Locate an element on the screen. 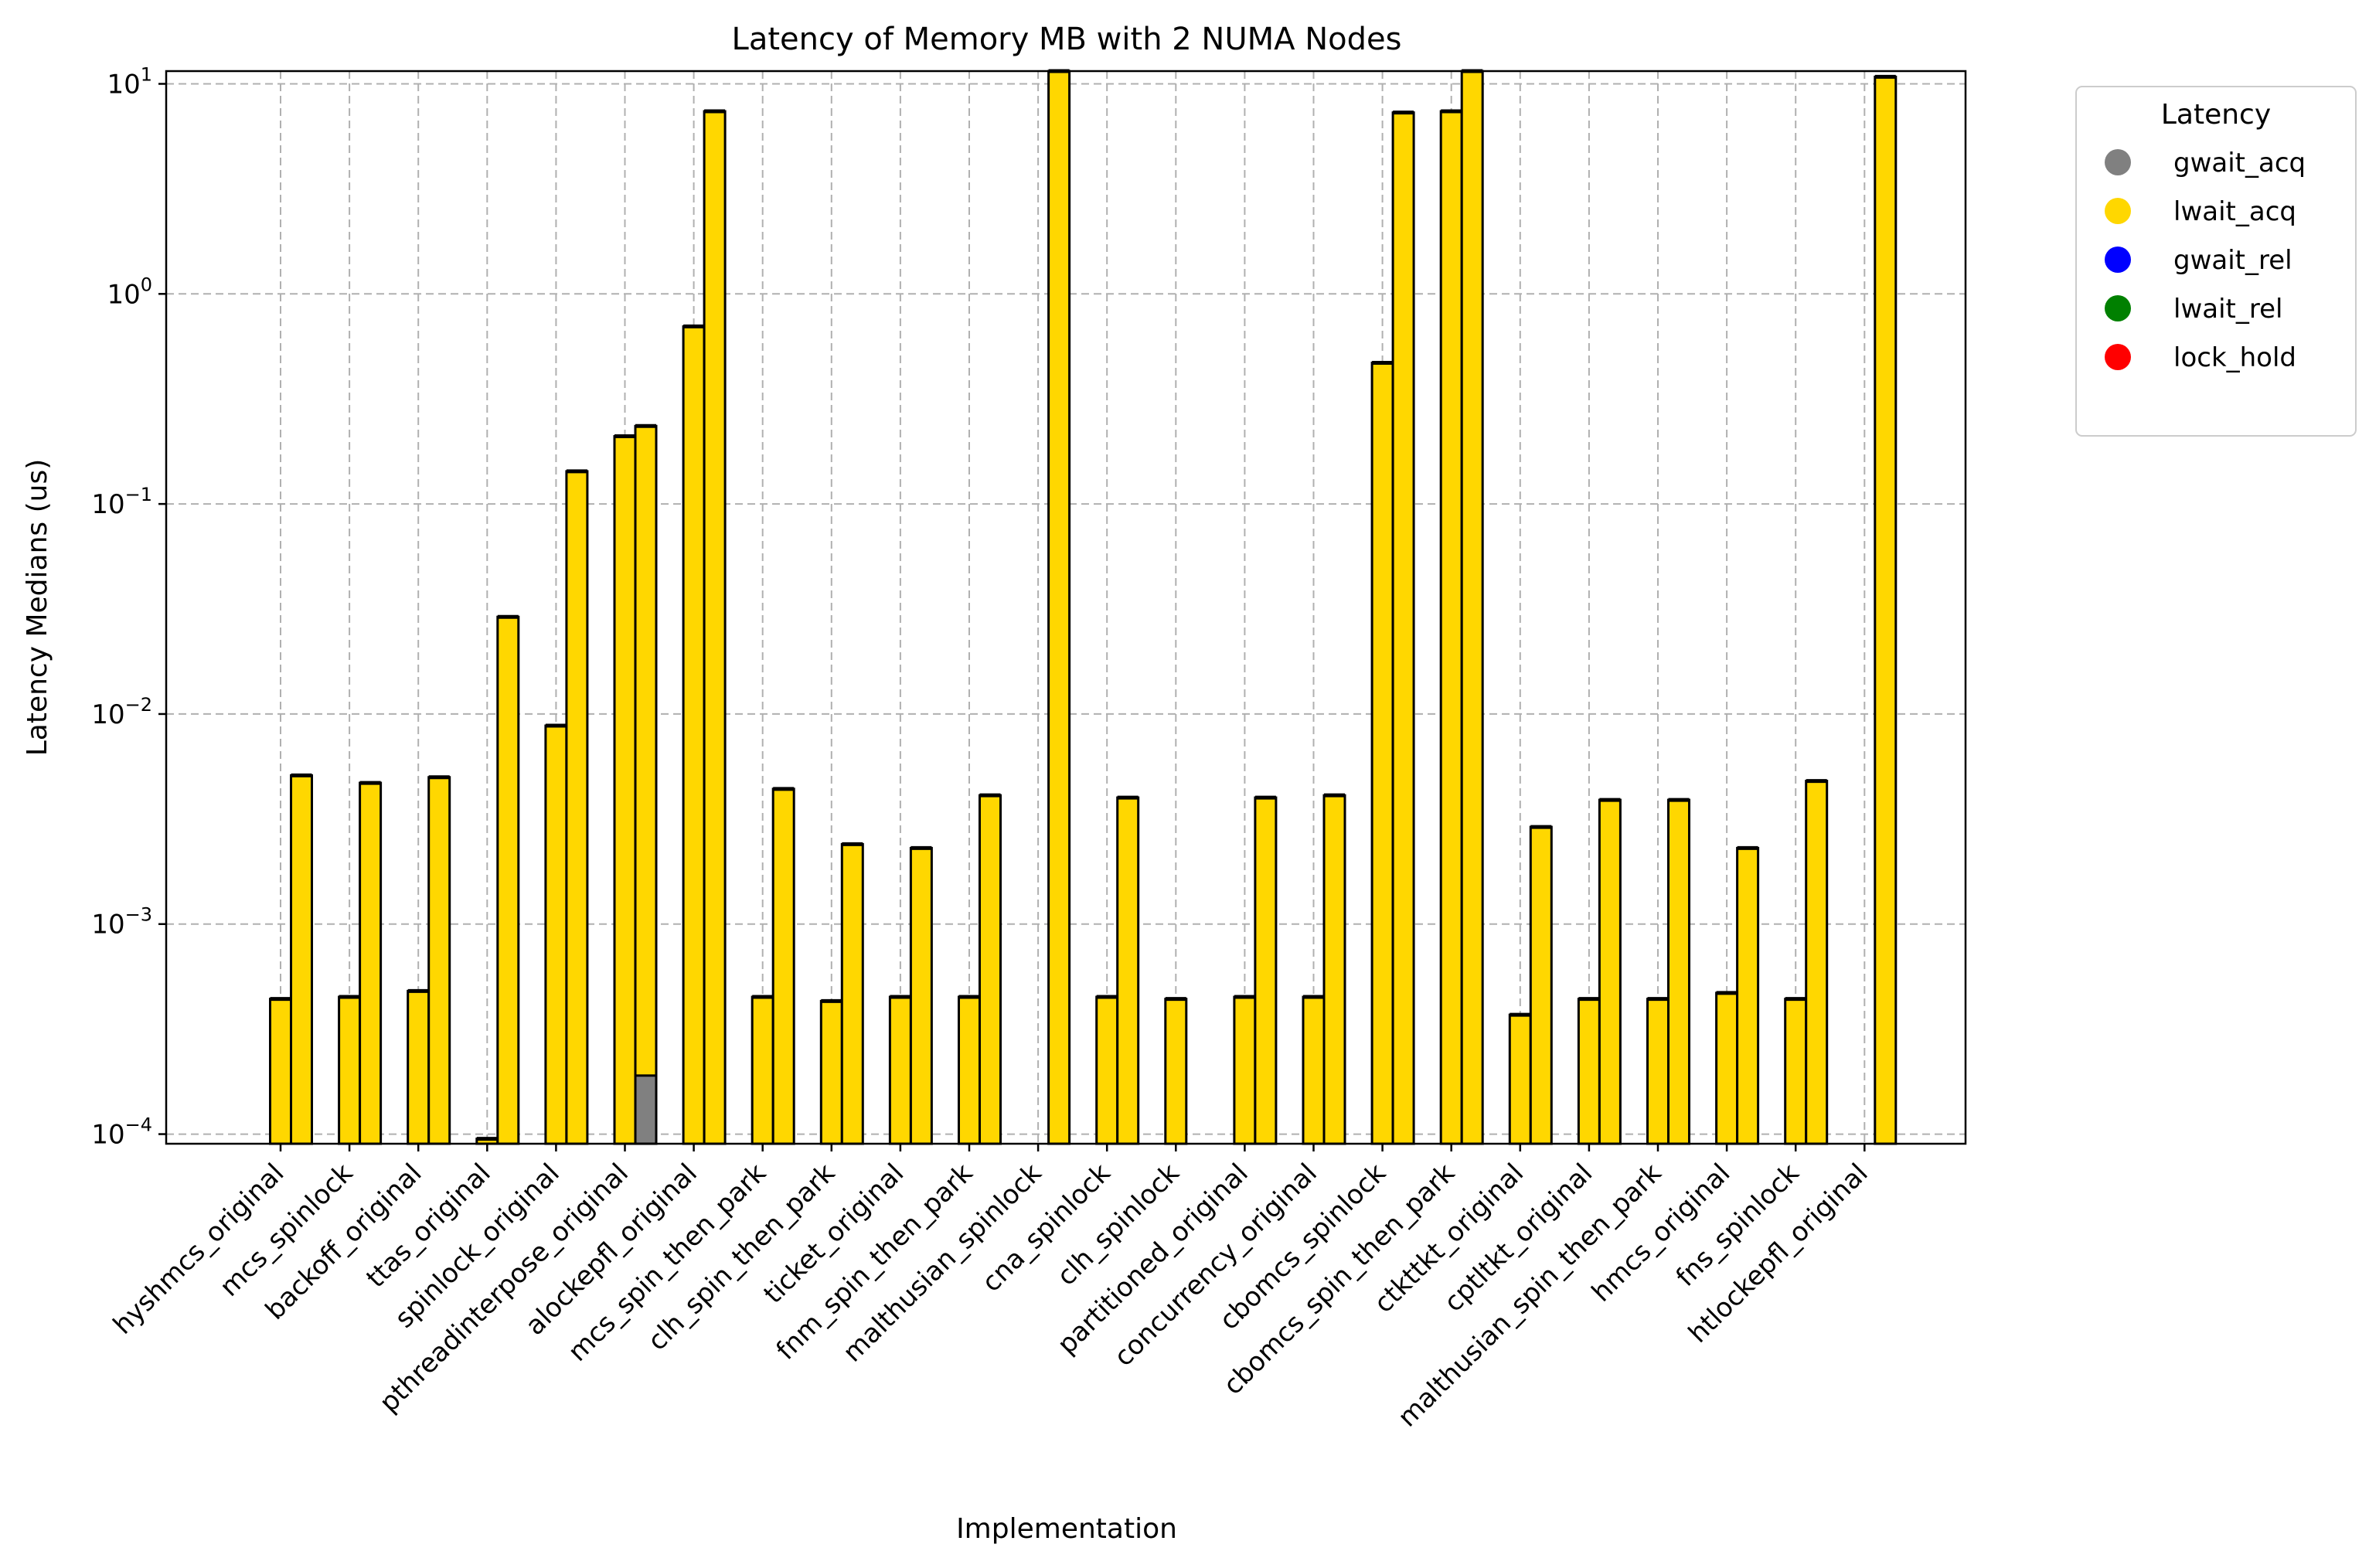 The image size is (2369, 1568). y-axis-label: Latency Medians (us) is located at coordinates (37, 608).